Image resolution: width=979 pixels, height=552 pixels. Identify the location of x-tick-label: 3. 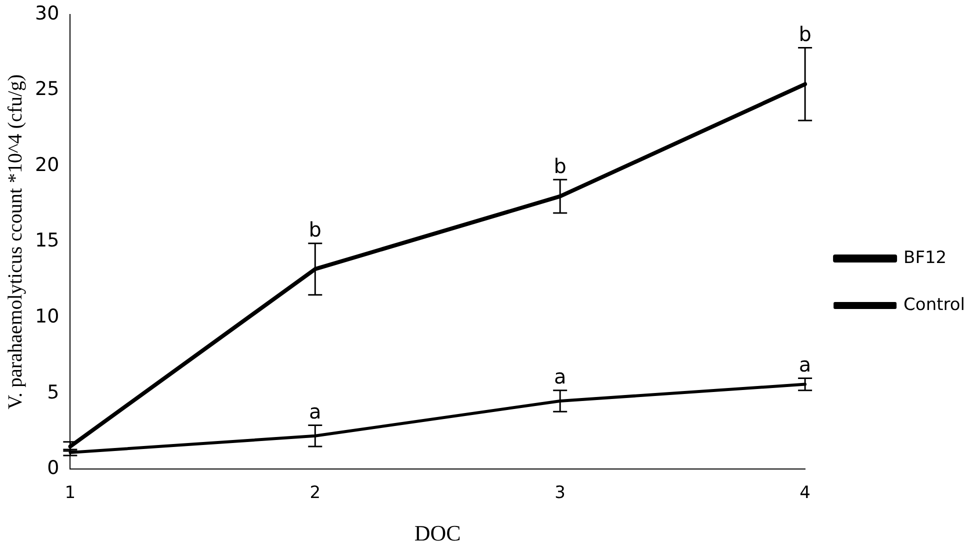
(560, 492).